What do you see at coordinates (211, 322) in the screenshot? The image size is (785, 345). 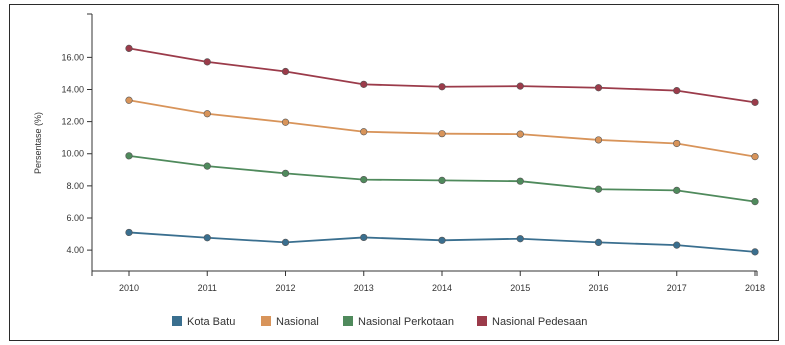 I see `legend-label: Kota Batu` at bounding box center [211, 322].